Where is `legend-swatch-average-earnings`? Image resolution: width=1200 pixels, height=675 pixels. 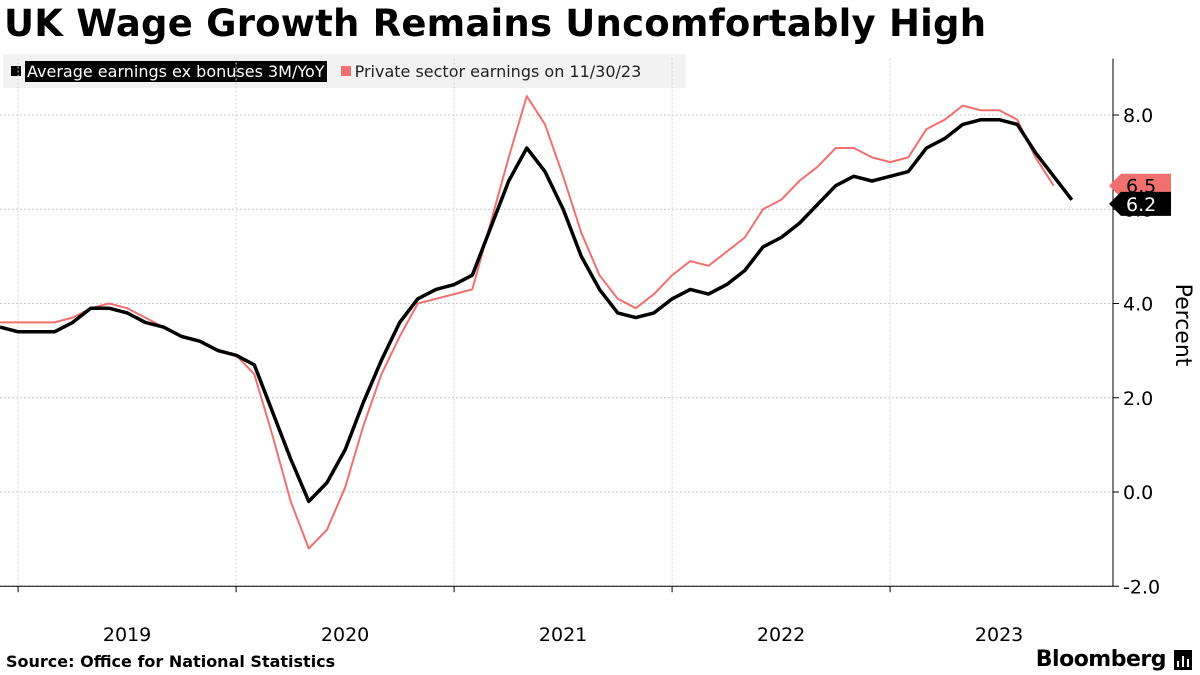
legend-swatch-average-earnings is located at coordinates (16, 71).